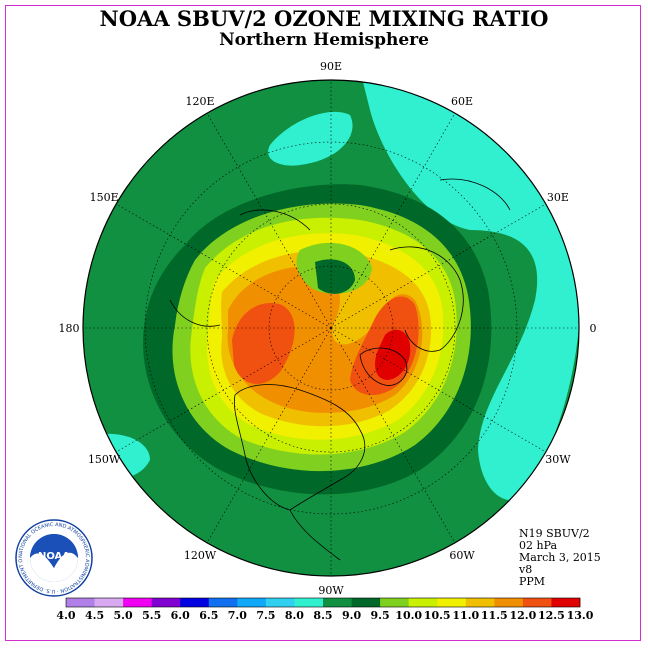  Describe the element at coordinates (94, 615) in the screenshot. I see `colorbar-tick-label: 4.5` at that location.